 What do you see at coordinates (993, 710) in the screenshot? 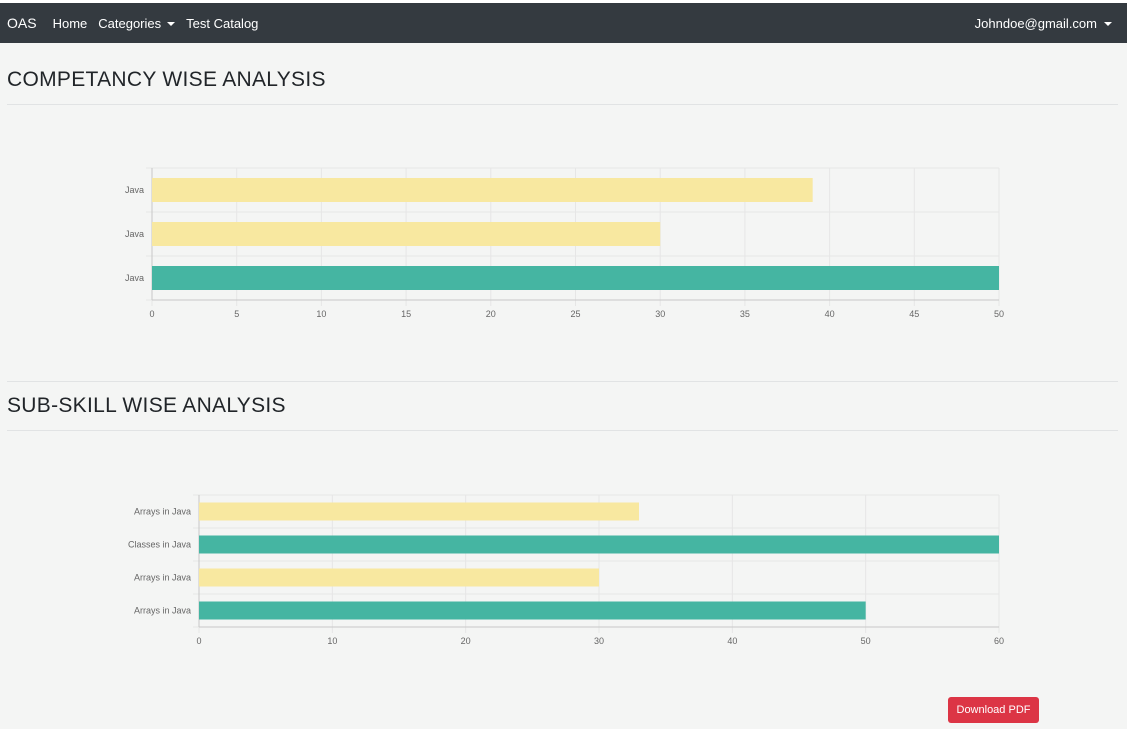
I see `download-pdf-button: Download PDF` at bounding box center [993, 710].